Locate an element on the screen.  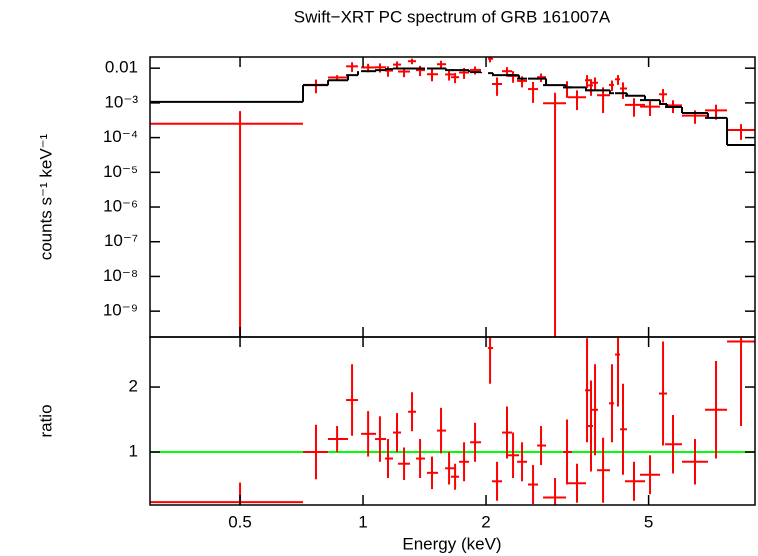
x-tick-label: 2 is located at coordinates (485, 521).